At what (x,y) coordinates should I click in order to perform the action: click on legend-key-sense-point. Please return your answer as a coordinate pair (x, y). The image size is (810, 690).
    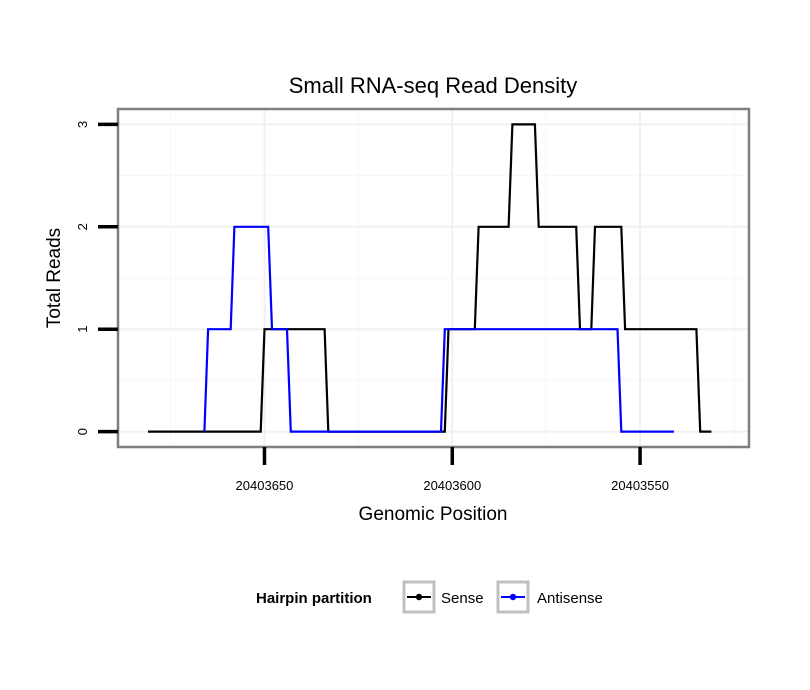
    Looking at the image, I should click on (419, 597).